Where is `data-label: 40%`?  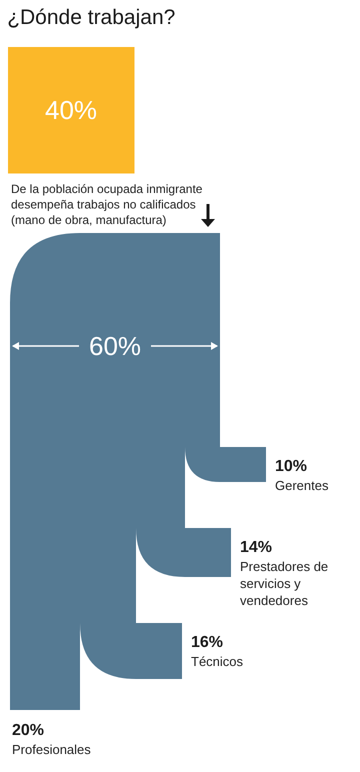
data-label: 40% is located at coordinates (71, 110).